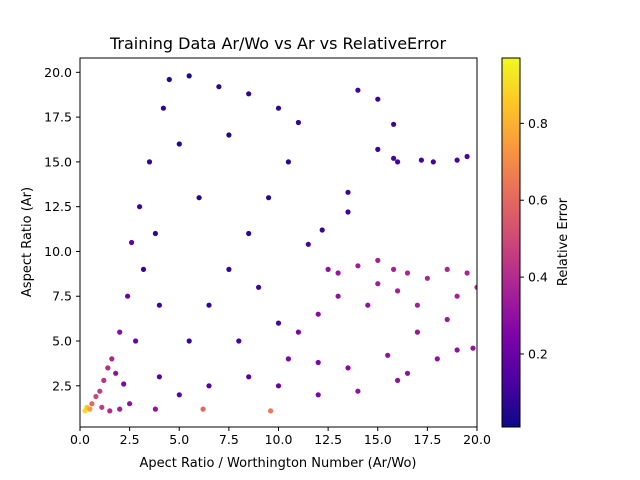 This screenshot has height=480, width=640. Describe the element at coordinates (58, 206) in the screenshot. I see `y-tick-label: 12.5` at that location.